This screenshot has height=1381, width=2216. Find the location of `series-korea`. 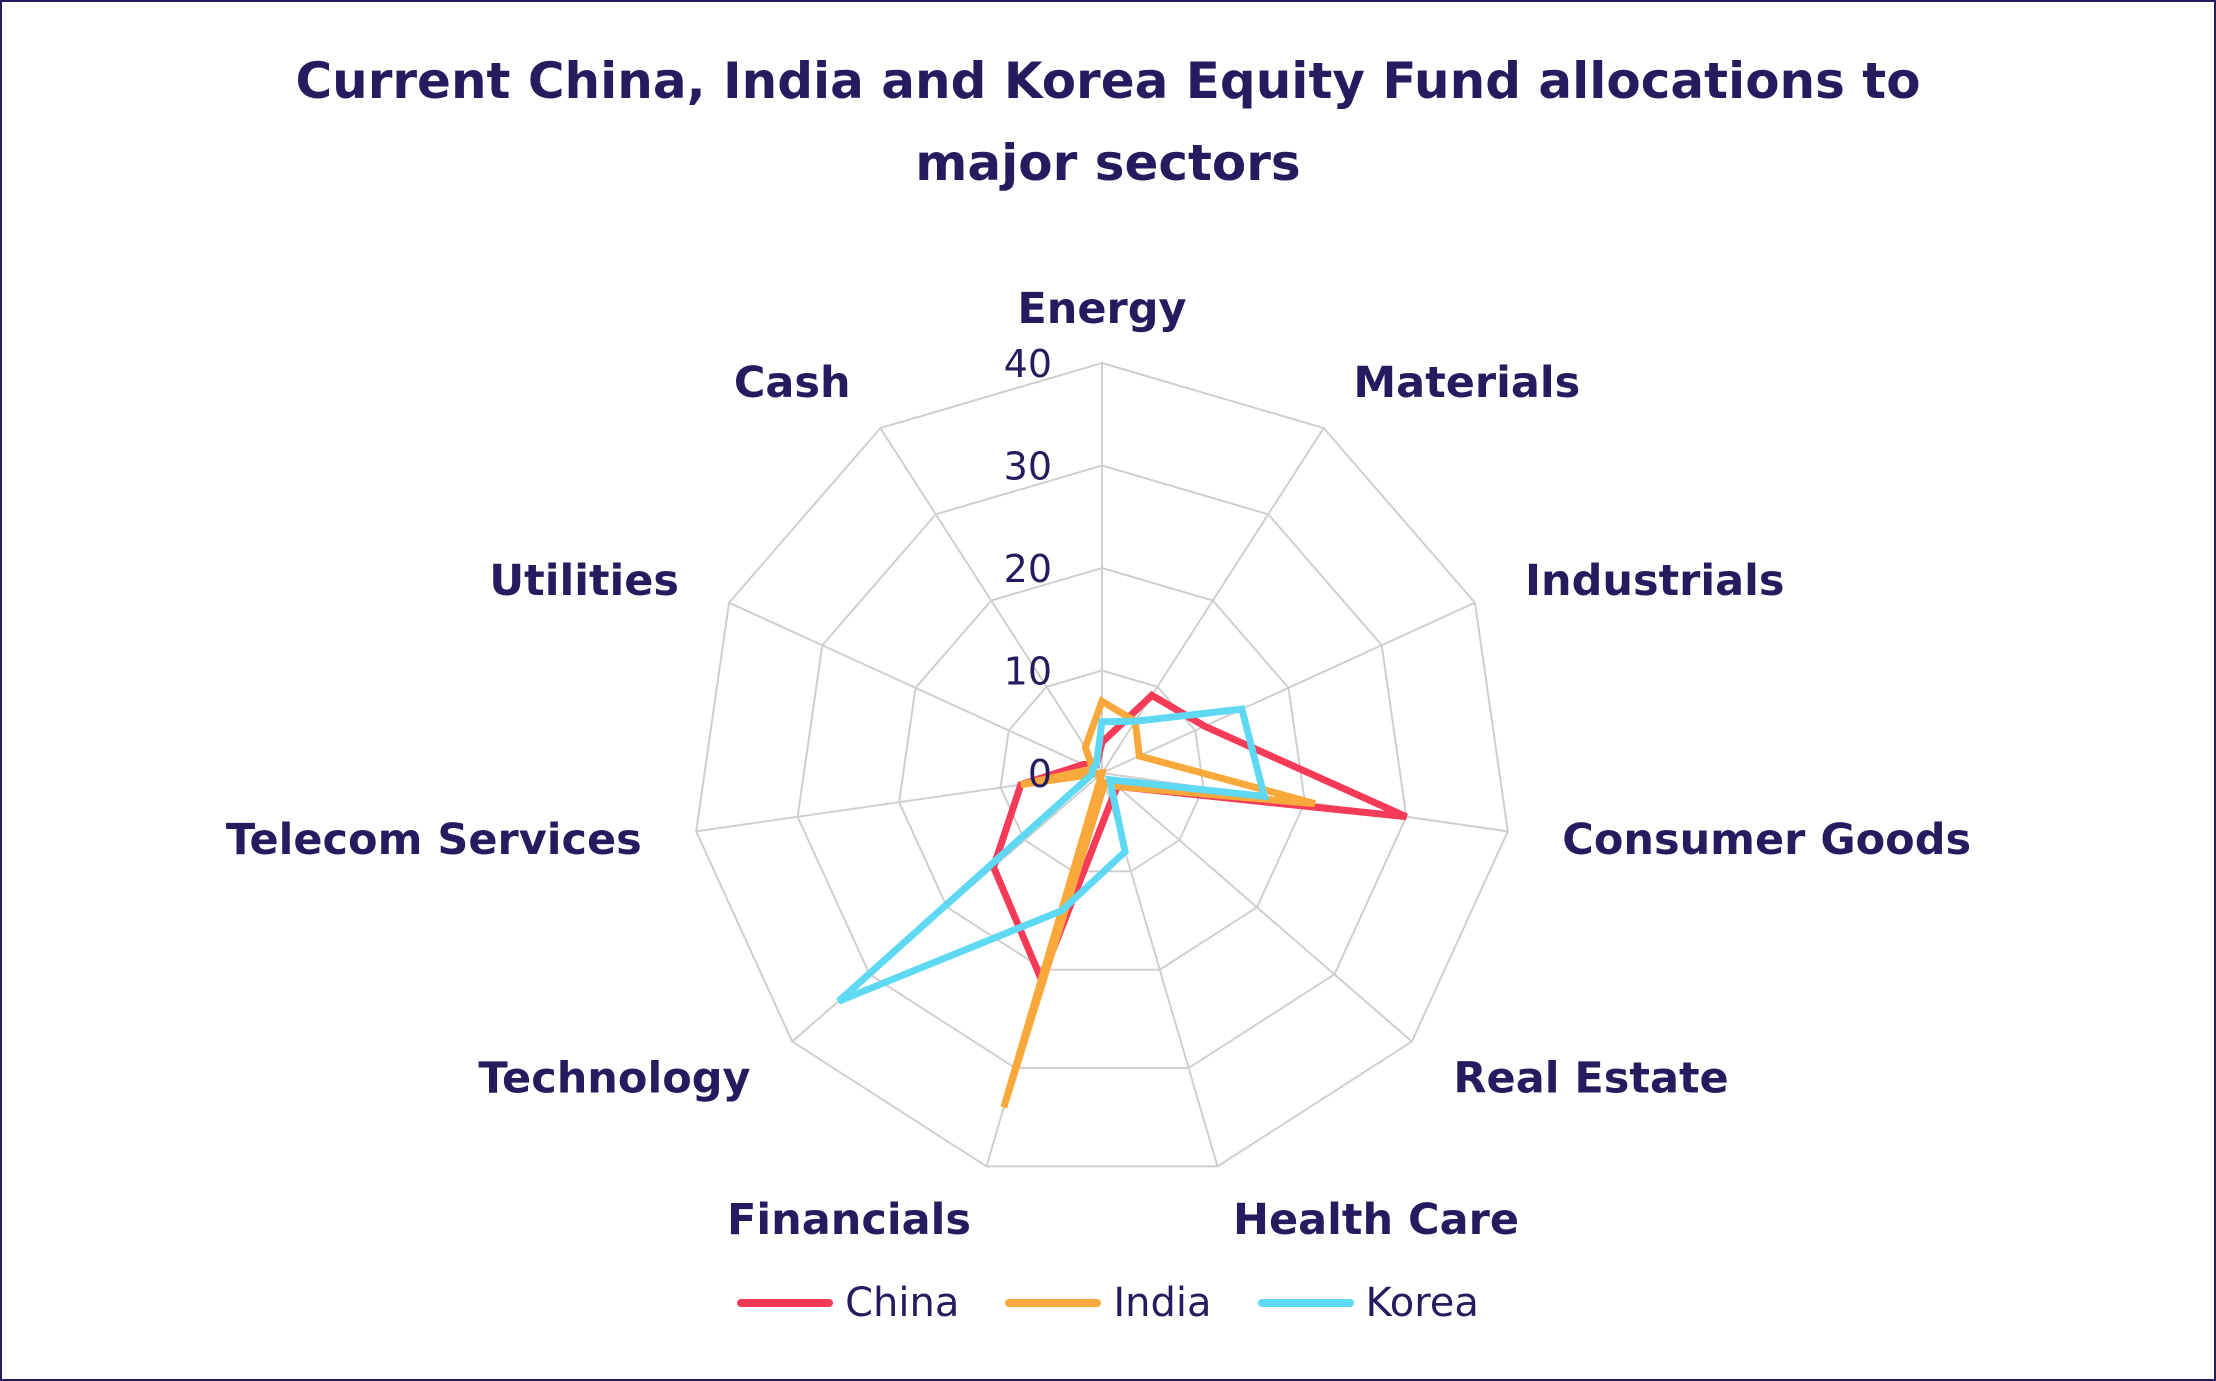

series-korea is located at coordinates (1052, 855).